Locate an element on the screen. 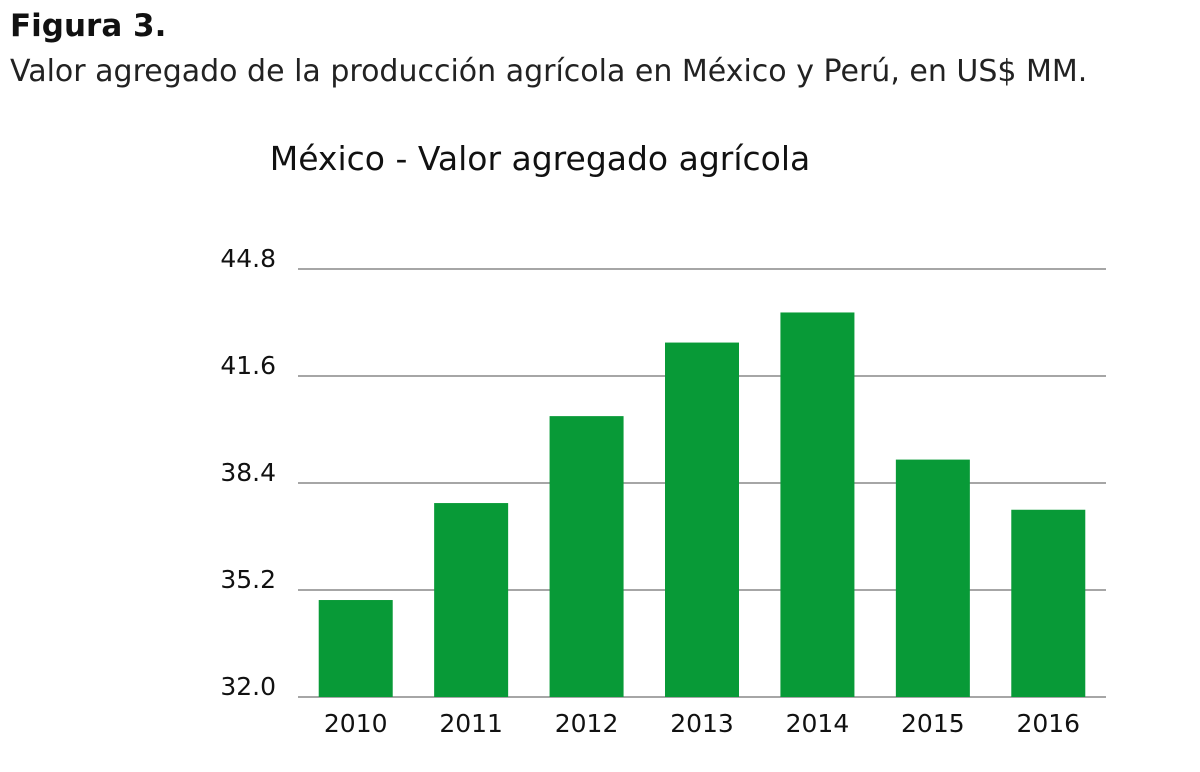  figure-label: Figura 3. is located at coordinates (88, 26).